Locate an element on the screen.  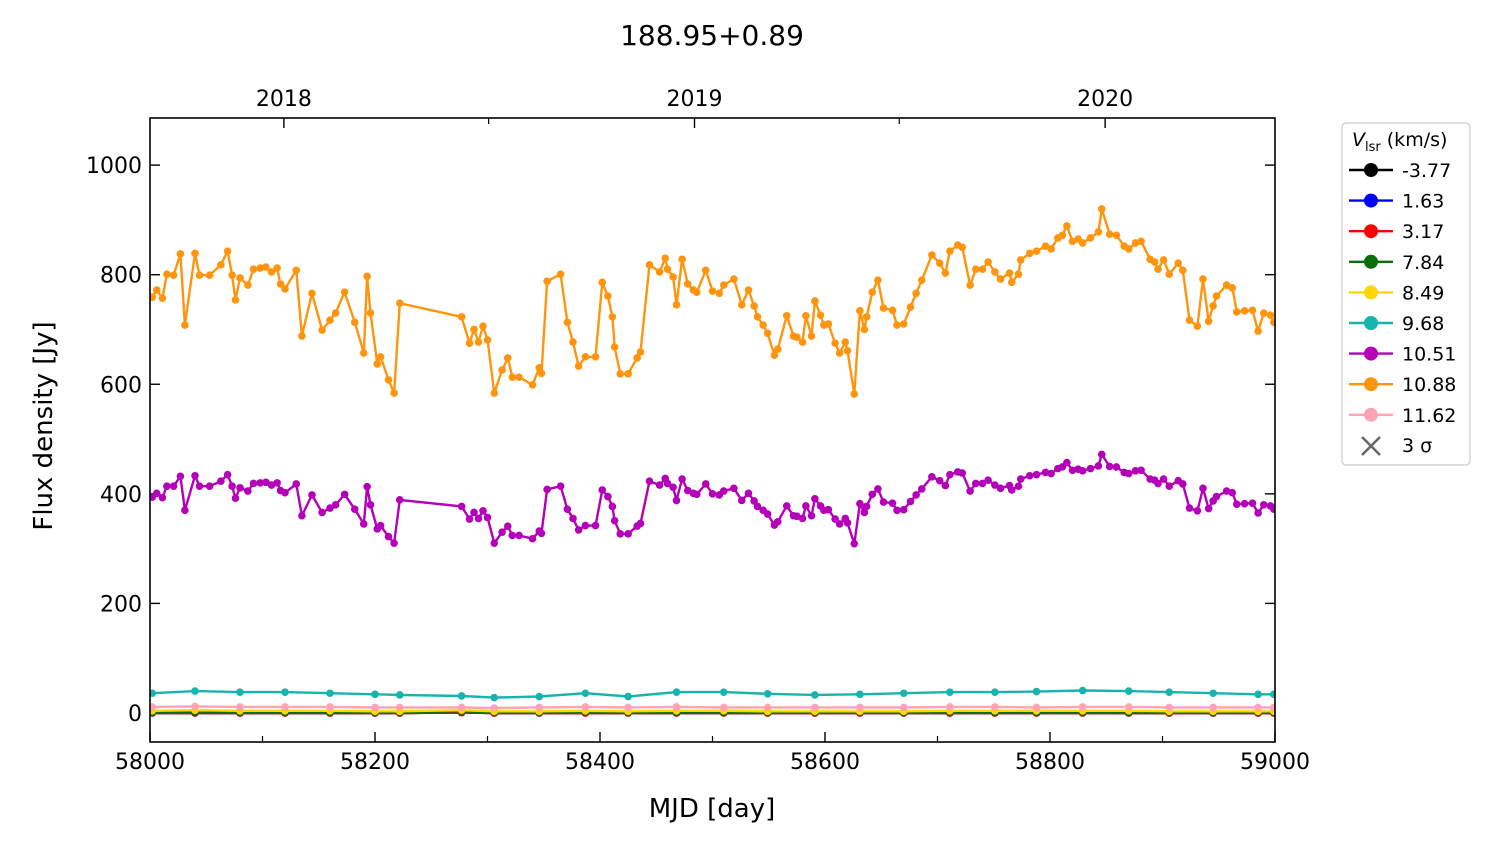
y-tick-label: 0 is located at coordinates (135, 714).